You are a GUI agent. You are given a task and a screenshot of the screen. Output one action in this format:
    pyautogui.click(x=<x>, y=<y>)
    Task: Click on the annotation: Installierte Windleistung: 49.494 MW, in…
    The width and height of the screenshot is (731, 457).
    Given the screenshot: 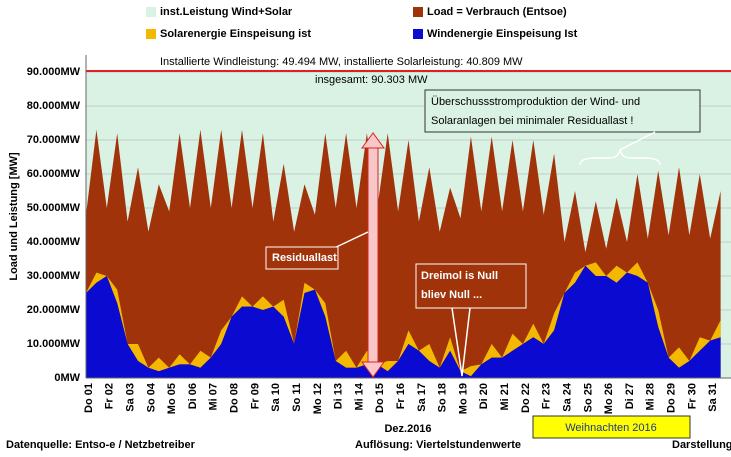 What is the action you would take?
    pyautogui.click(x=341, y=62)
    